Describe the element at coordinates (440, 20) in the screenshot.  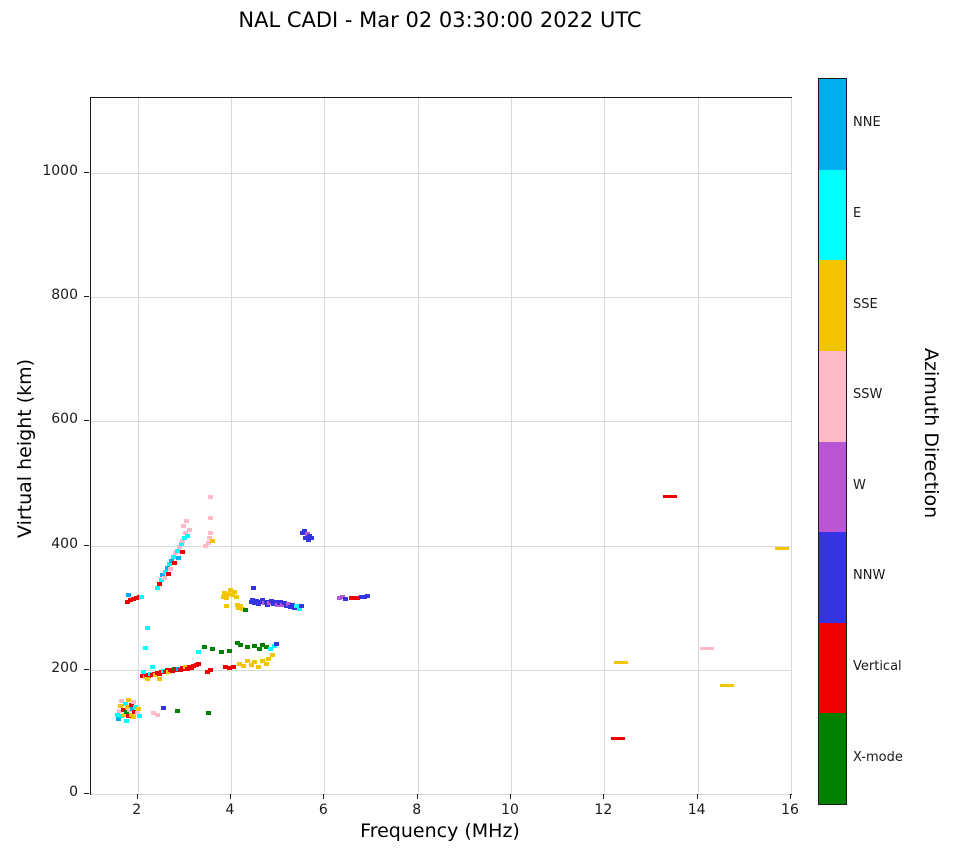
I see `chart-title: NAL CADI - Mar 02 03:30:00 2022 UTC` at that location.